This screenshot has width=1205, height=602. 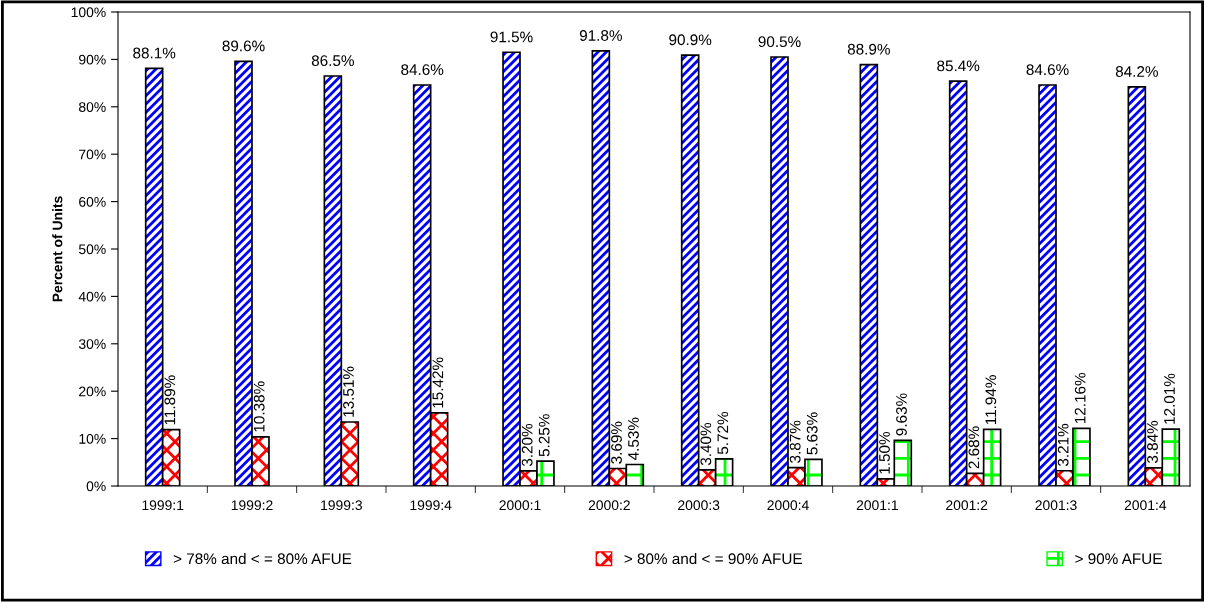 What do you see at coordinates (92, 59) in the screenshot?
I see `y-tick-label: 90%` at bounding box center [92, 59].